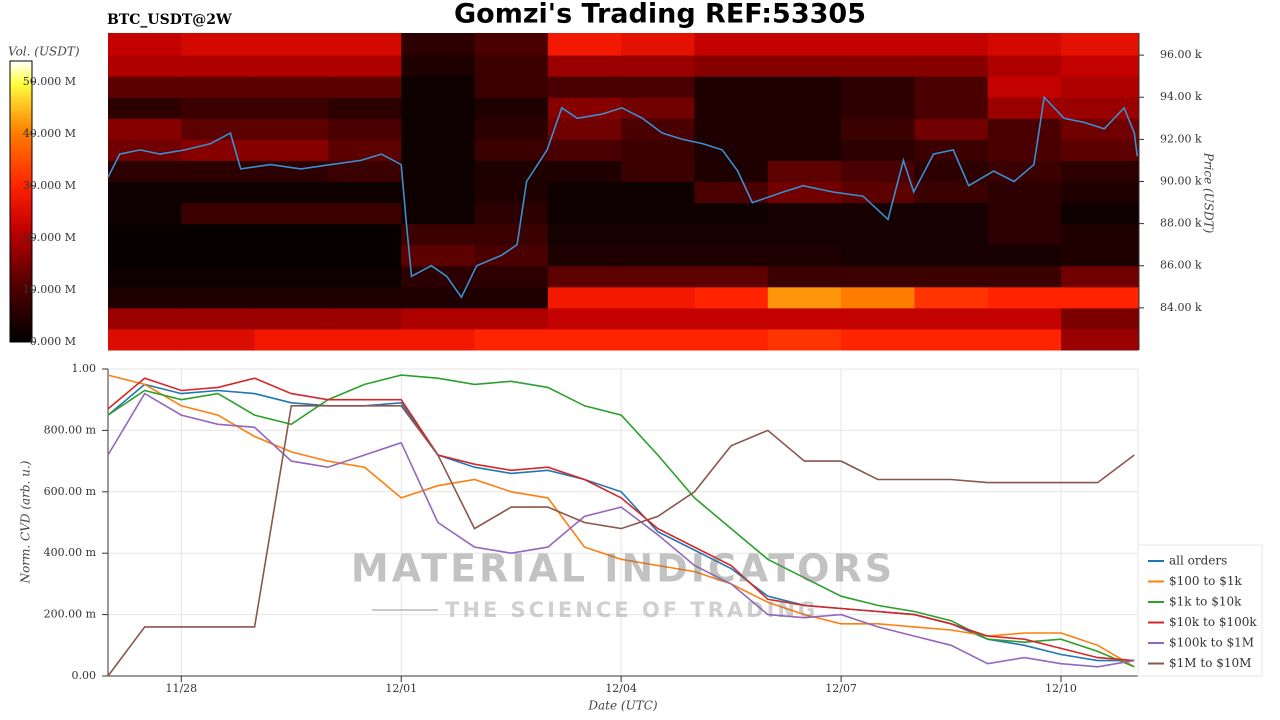  Describe the element at coordinates (53, 341) in the screenshot. I see `colorbar-tick-label: 0.000 M` at that location.